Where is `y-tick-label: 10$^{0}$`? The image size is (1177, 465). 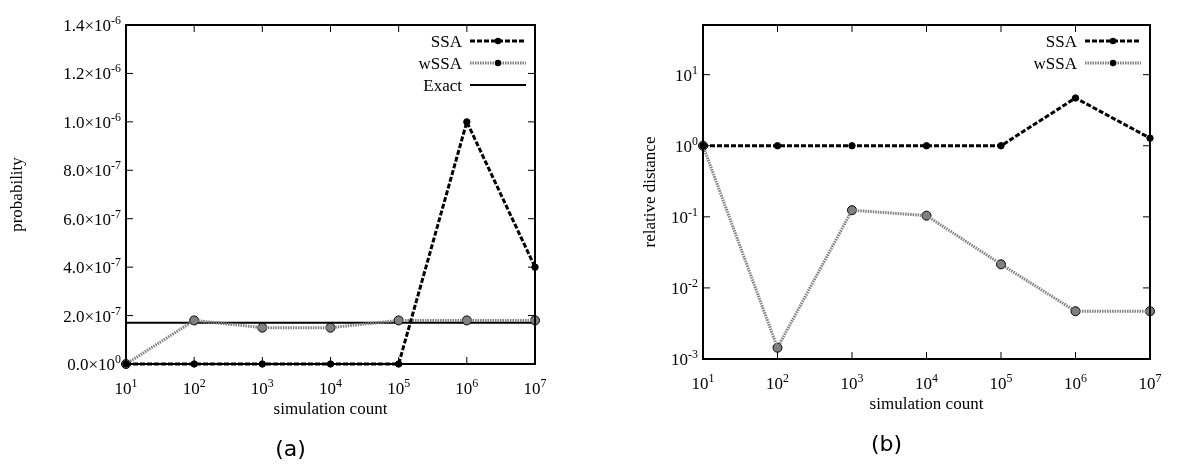
y-tick-label: 10$^{0}$ is located at coordinates (687, 144).